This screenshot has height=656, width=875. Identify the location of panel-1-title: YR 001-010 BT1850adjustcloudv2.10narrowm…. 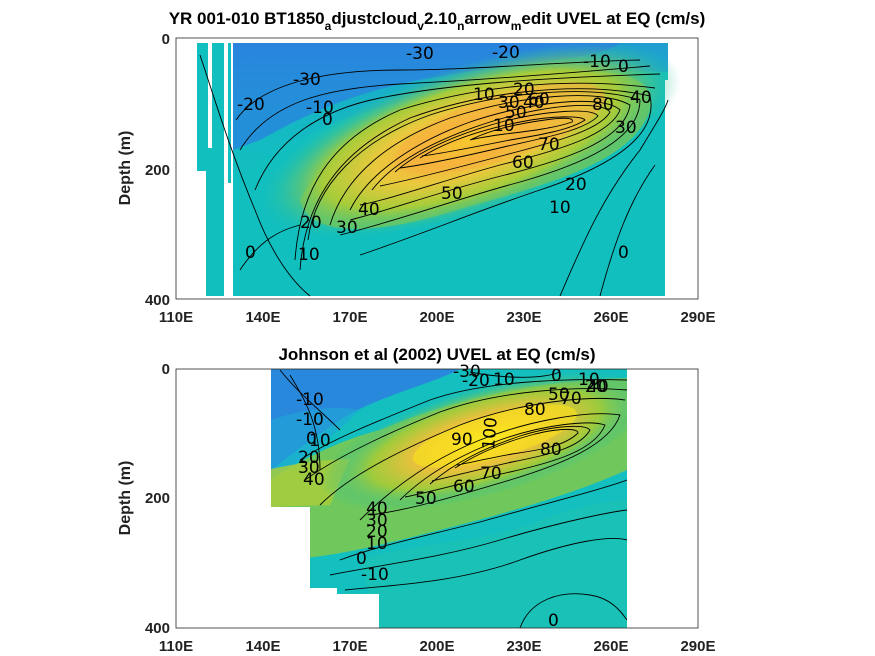
(437, 21).